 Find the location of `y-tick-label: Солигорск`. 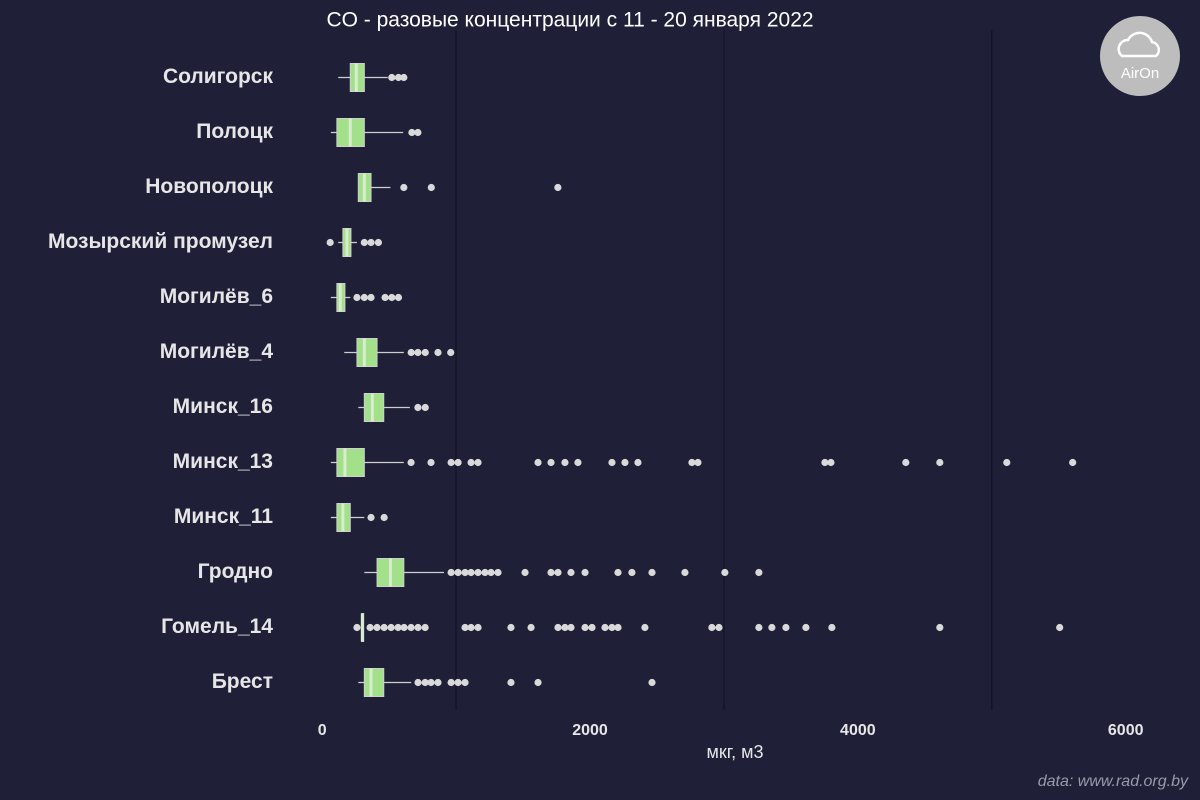

y-tick-label: Солигорск is located at coordinates (218, 76).